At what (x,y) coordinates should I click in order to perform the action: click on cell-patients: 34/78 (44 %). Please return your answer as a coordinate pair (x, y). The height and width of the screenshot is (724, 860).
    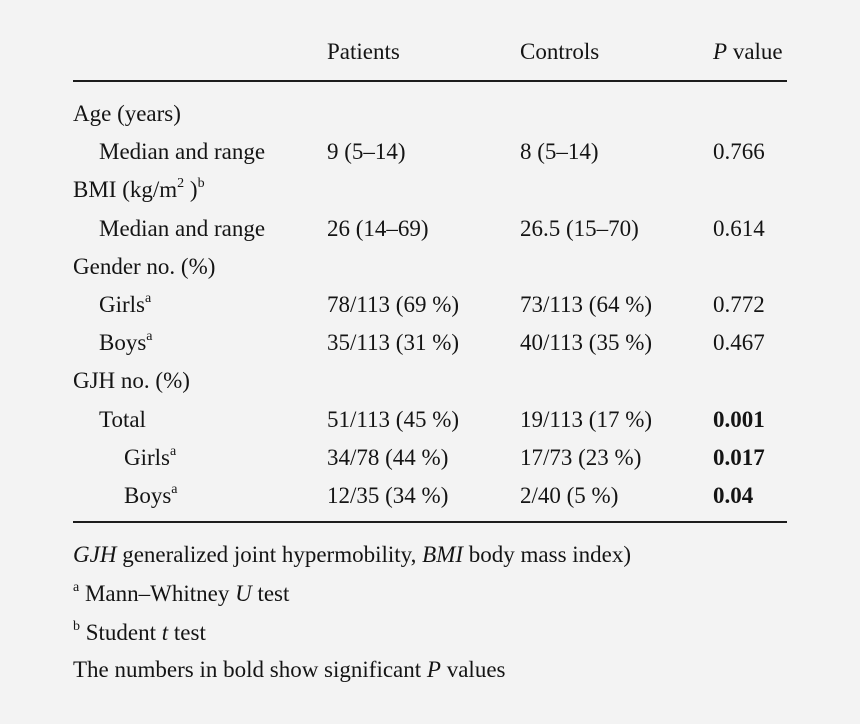
    Looking at the image, I should click on (388, 457).